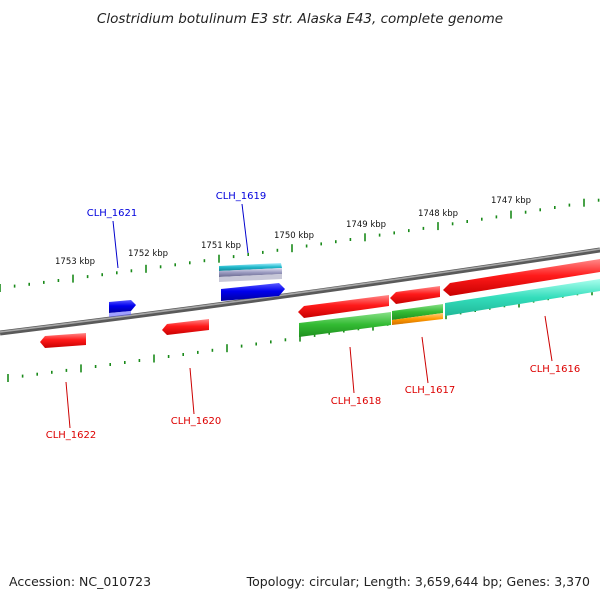 The image size is (600, 600). What do you see at coordinates (430, 390) in the screenshot?
I see `gene-label-CLH_1617: CLH_1617` at bounding box center [430, 390].